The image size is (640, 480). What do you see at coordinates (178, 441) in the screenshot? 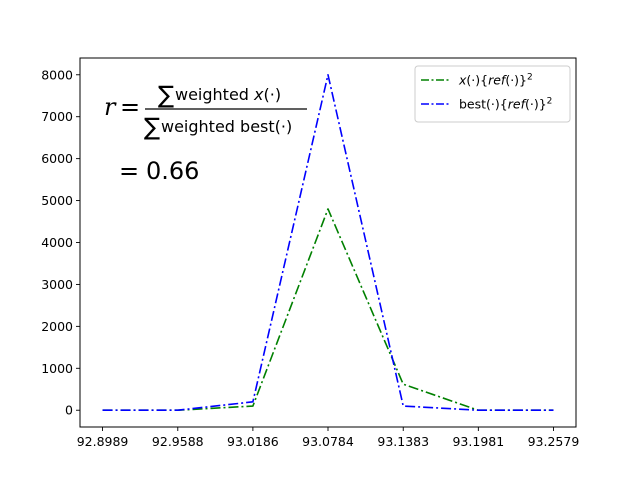
I see `x-tick-label: 92.9588` at bounding box center [178, 441].